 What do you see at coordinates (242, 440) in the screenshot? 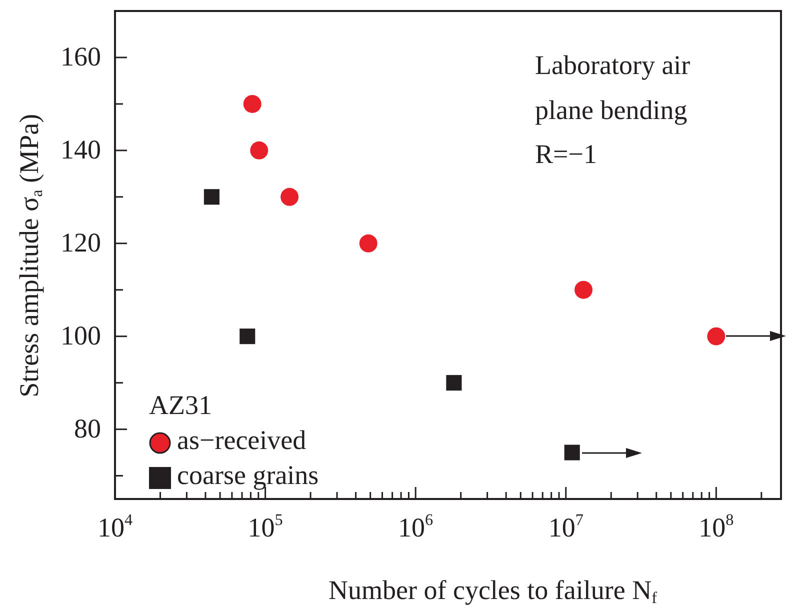
I see `legend-label: as−received` at bounding box center [242, 440].